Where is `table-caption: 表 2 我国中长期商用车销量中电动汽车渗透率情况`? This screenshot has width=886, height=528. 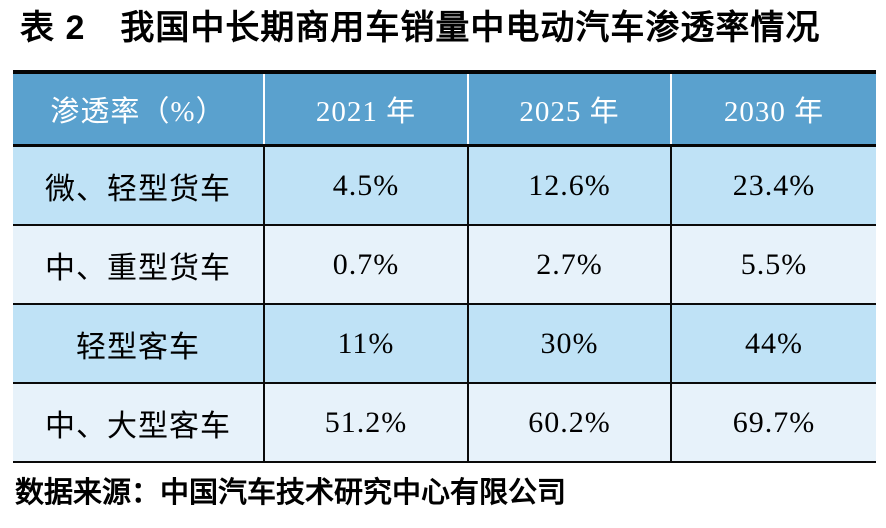
table-caption: 表 2 我国中长期商用车销量中电动汽车渗透率情况 is located at coordinates (420, 28).